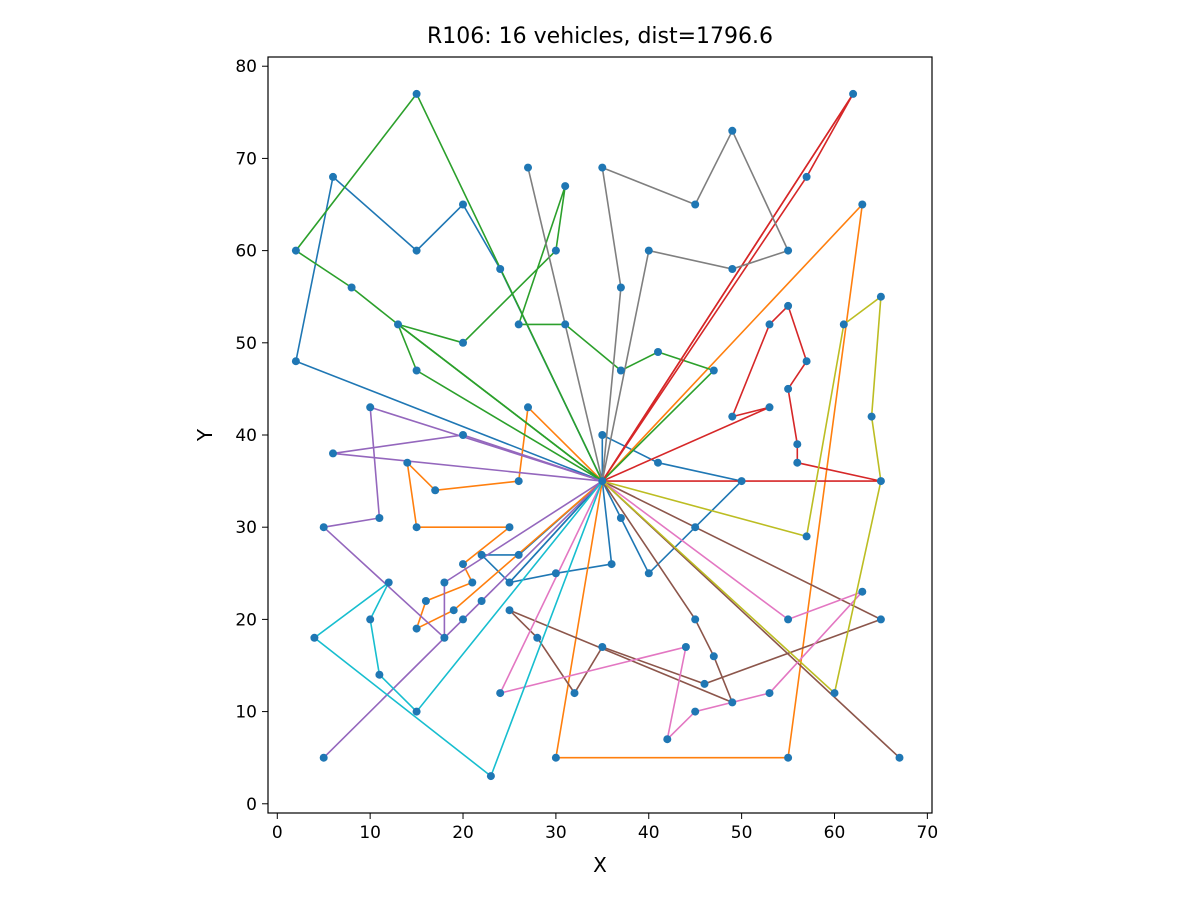 This screenshot has height=904, width=1200. Describe the element at coordinates (246, 713) in the screenshot. I see `y-tick-label: 10` at that location.